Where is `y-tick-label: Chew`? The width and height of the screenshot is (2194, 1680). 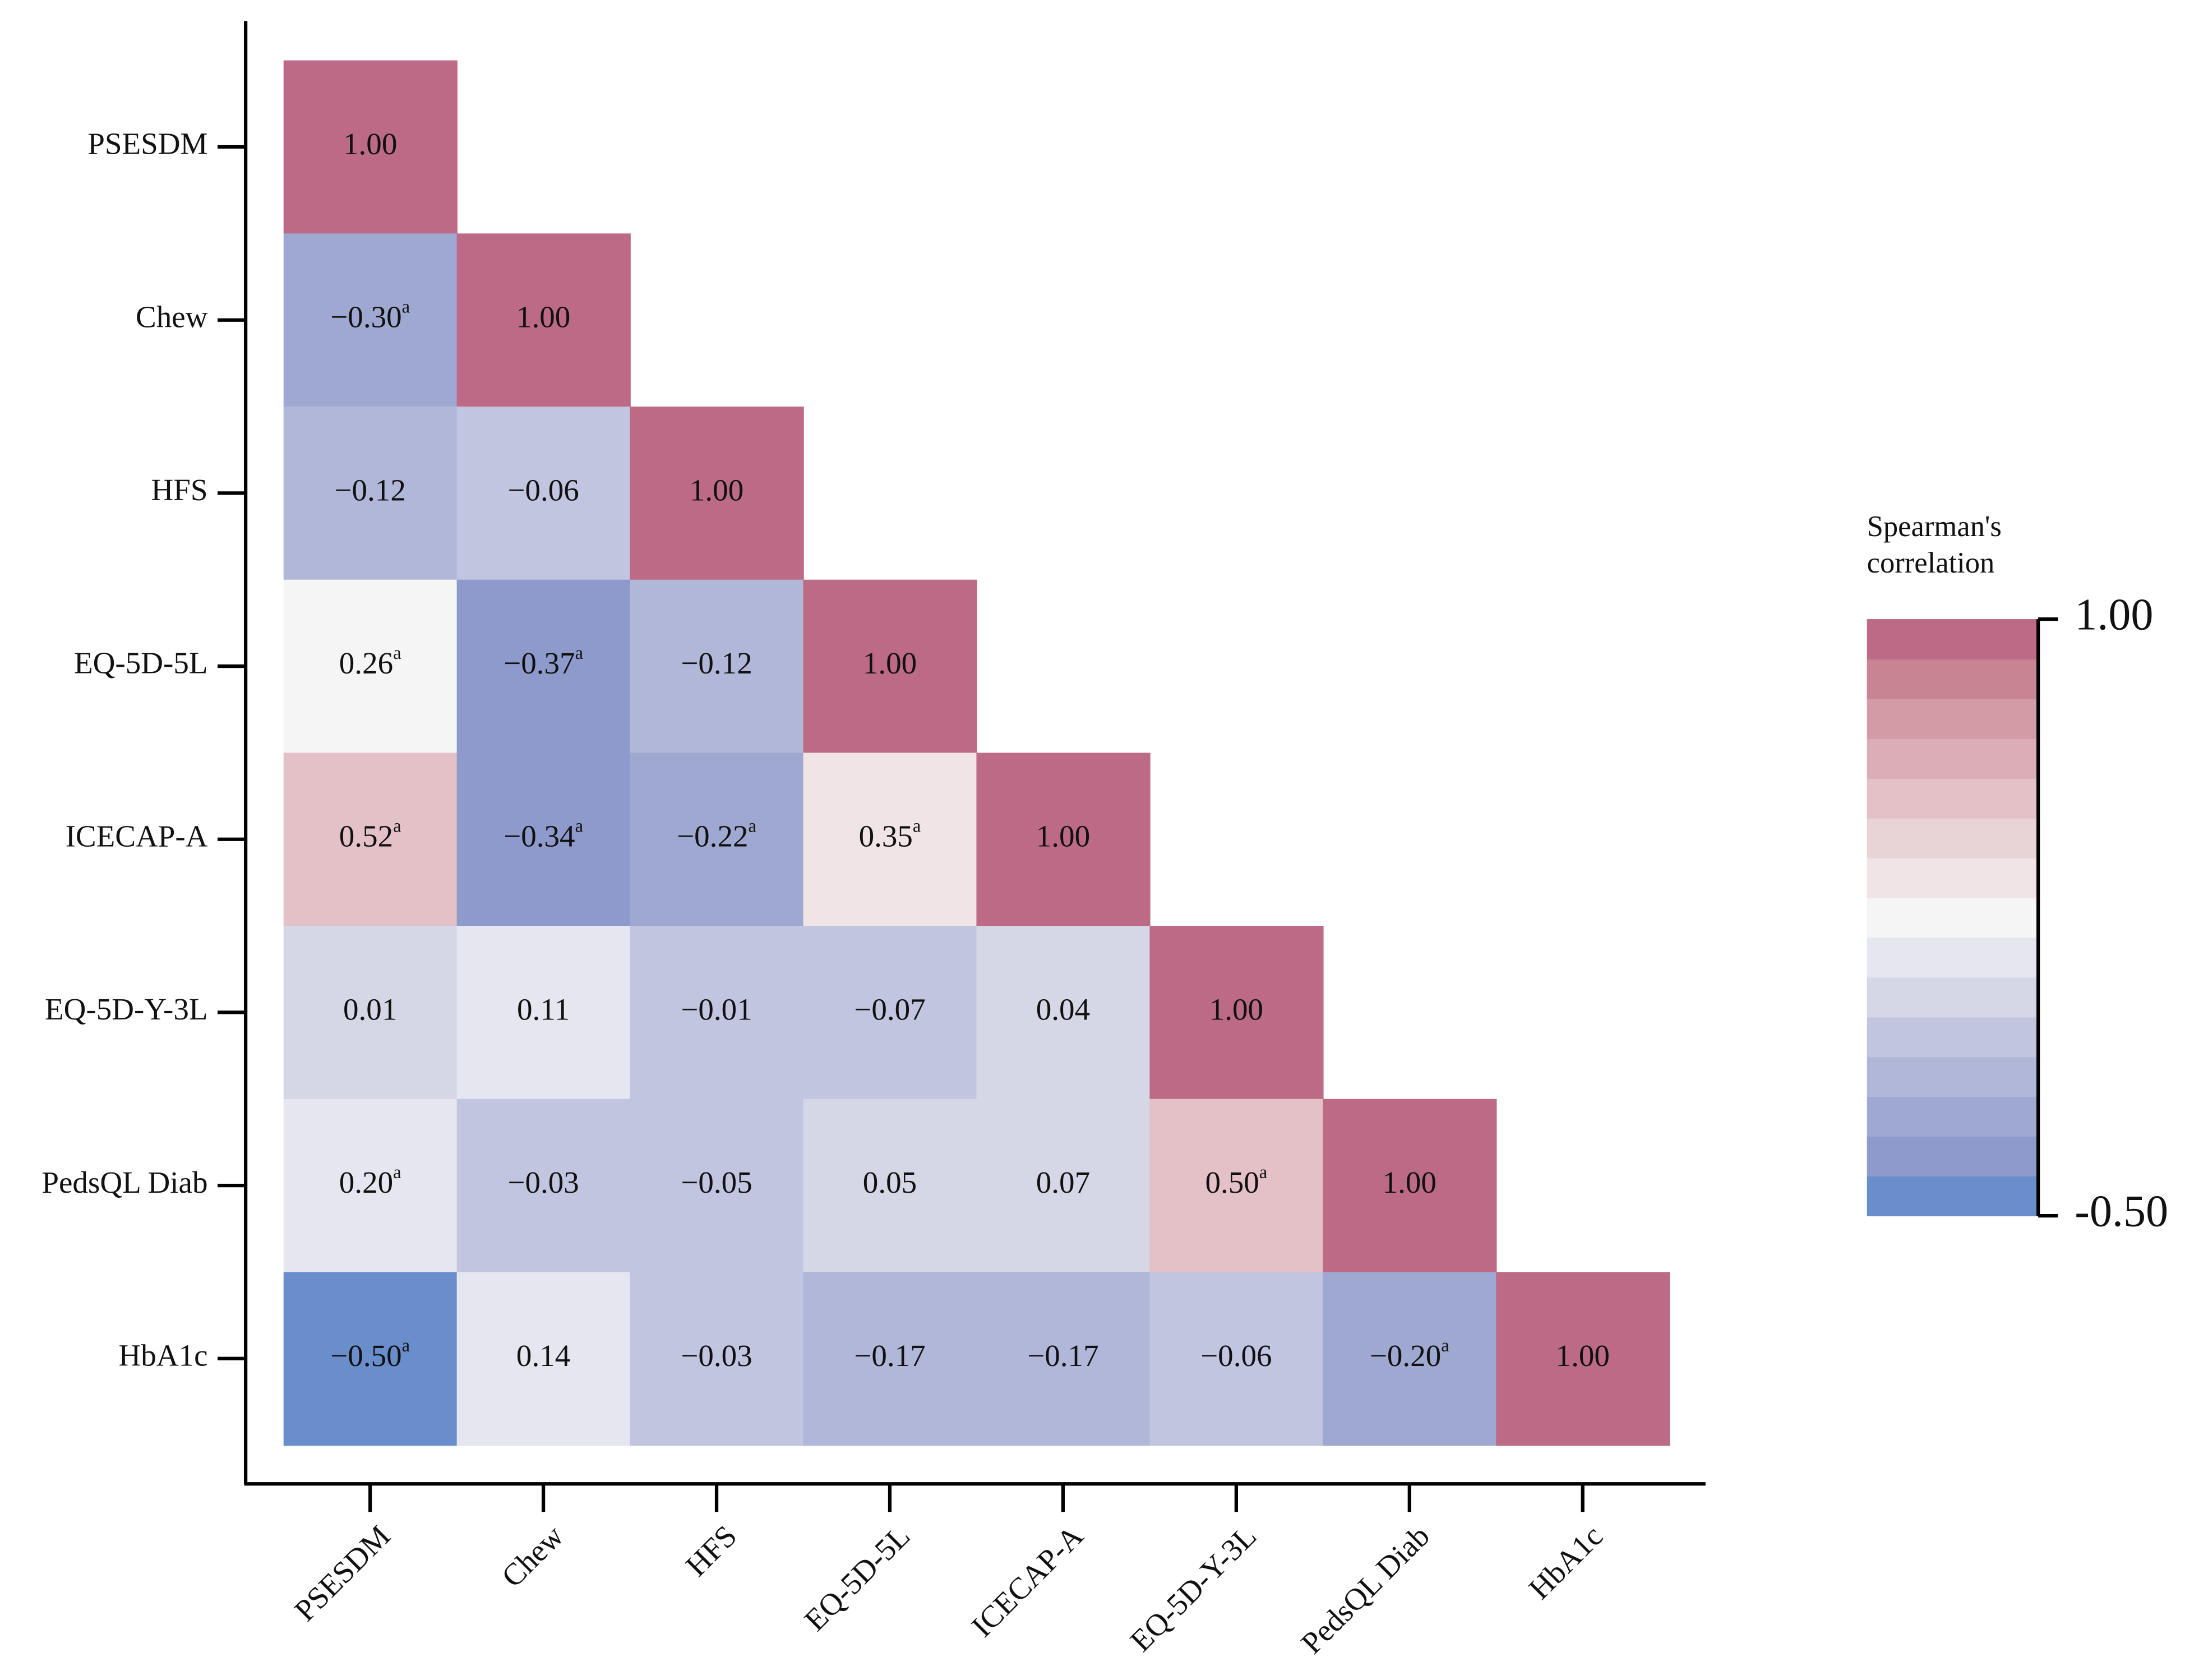
y-tick-label: Chew is located at coordinates (172, 316).